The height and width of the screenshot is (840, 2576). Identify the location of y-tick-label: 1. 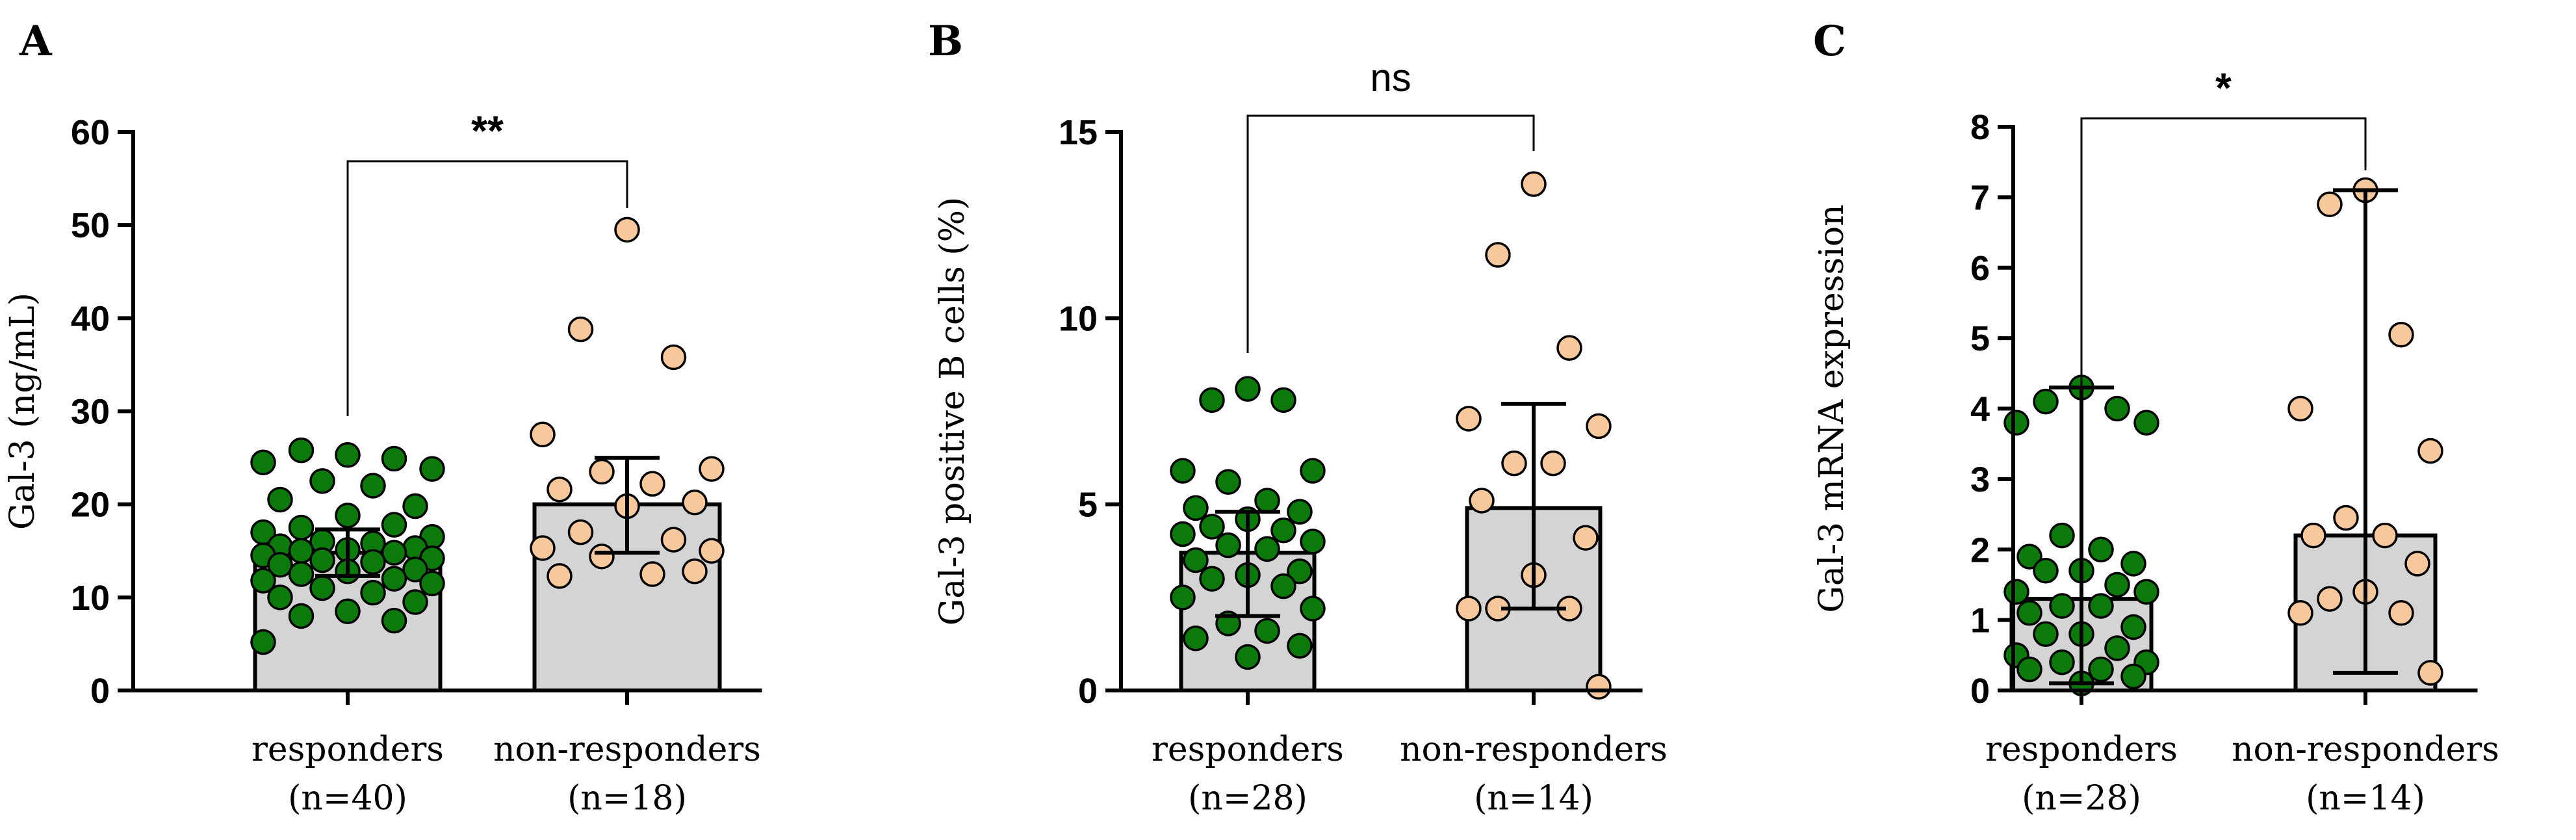
(1980, 620).